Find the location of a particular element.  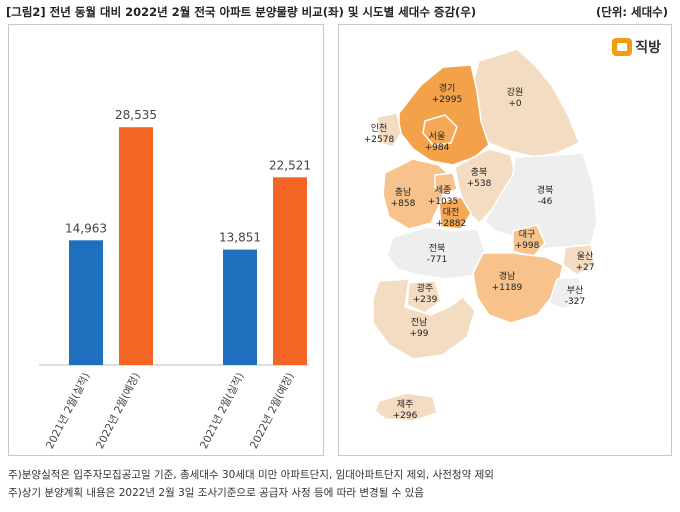

house-icon is located at coordinates (622, 47).